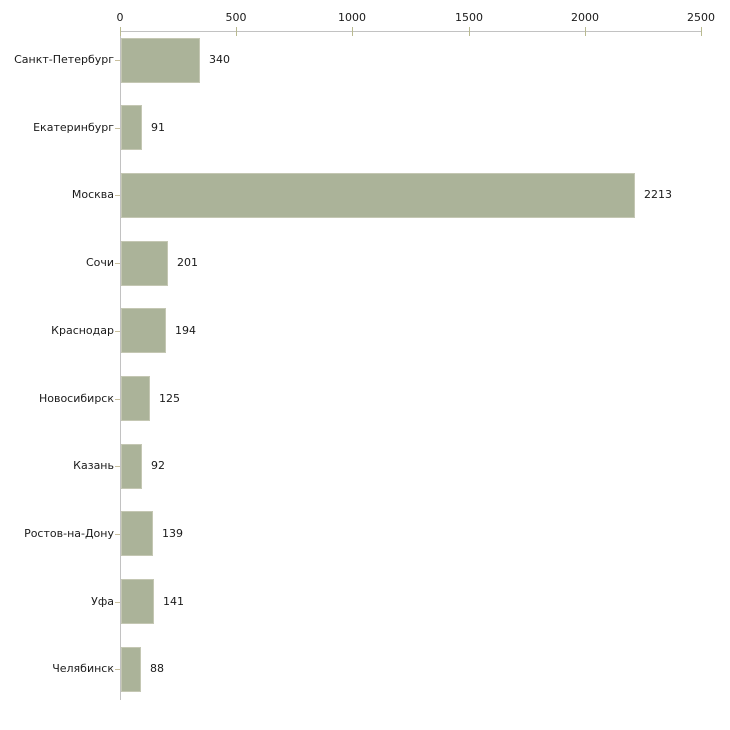  I want to click on y-axis-line, so click(120, 365).